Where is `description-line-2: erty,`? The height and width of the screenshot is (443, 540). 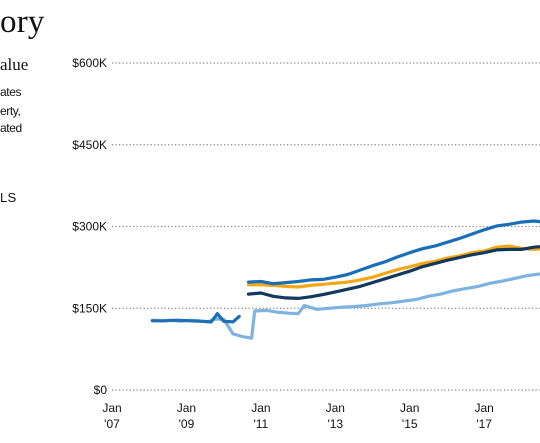
description-line-2: erty, is located at coordinates (10, 111).